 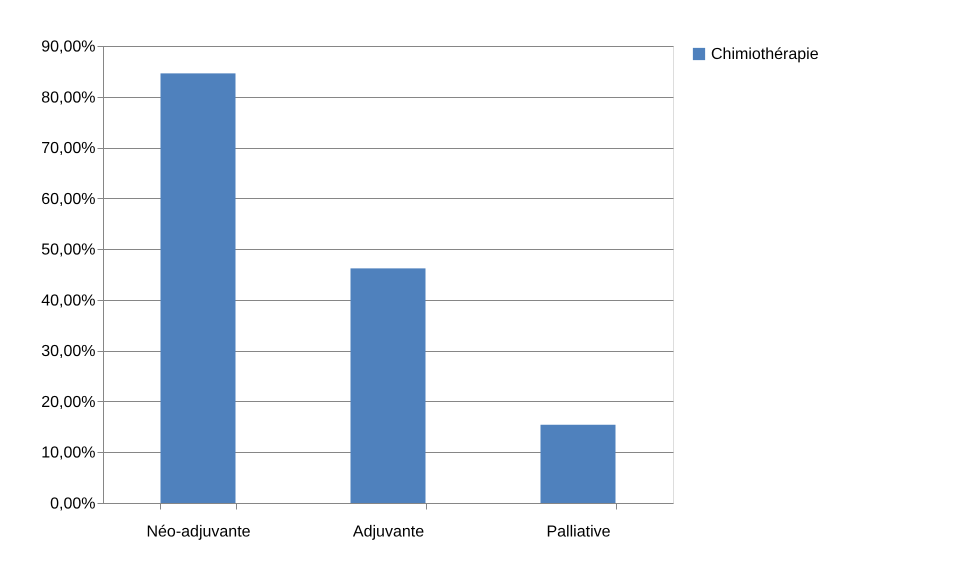 What do you see at coordinates (68, 199) in the screenshot?
I see `y-tick-label: 60,00%` at bounding box center [68, 199].